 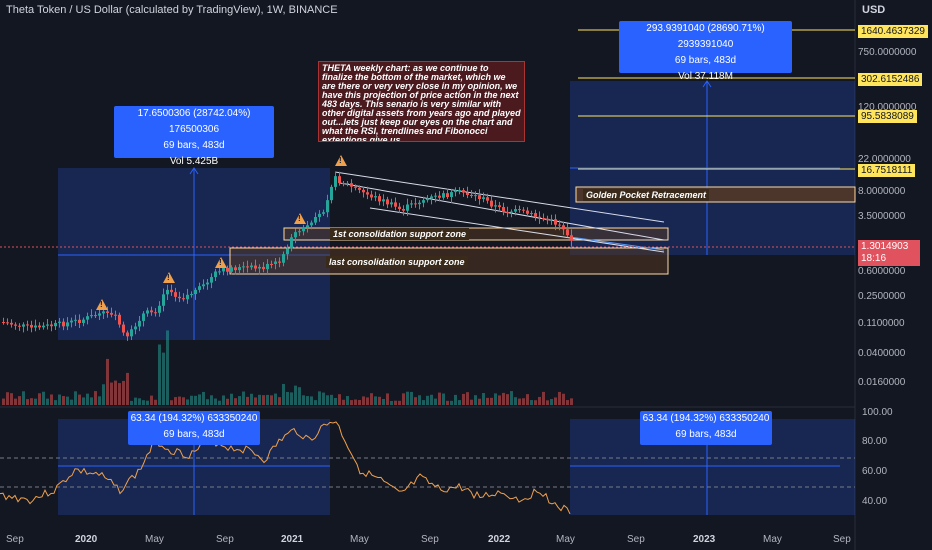 I want to click on price-axis-label: 1640.4637329, so click(x=893, y=31).